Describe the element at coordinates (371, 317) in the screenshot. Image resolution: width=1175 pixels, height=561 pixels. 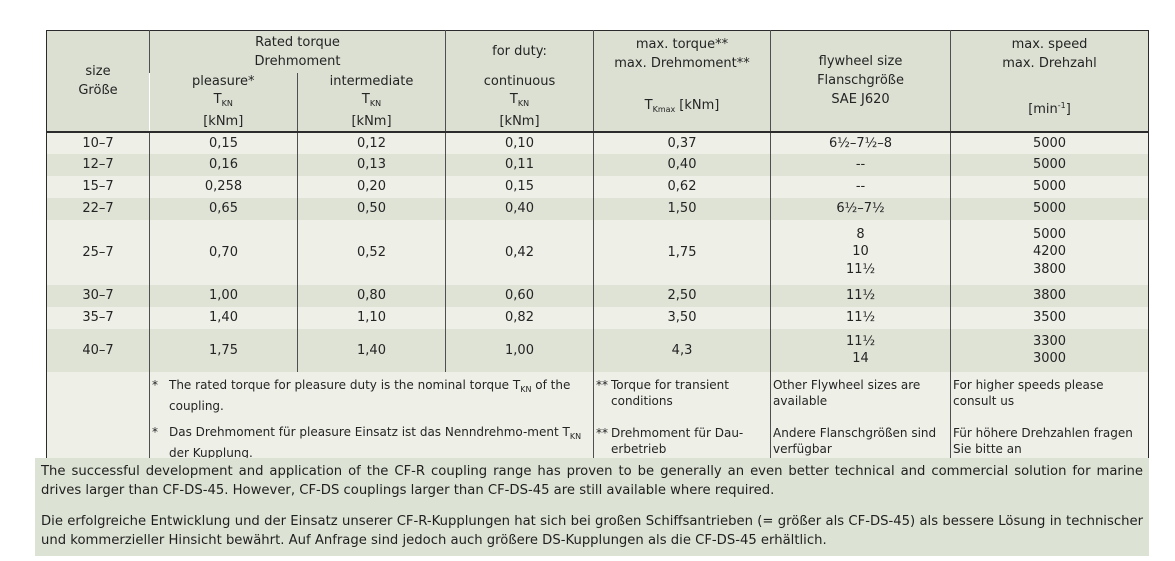
I see `cell-intermediate-tkn: 1,10` at that location.